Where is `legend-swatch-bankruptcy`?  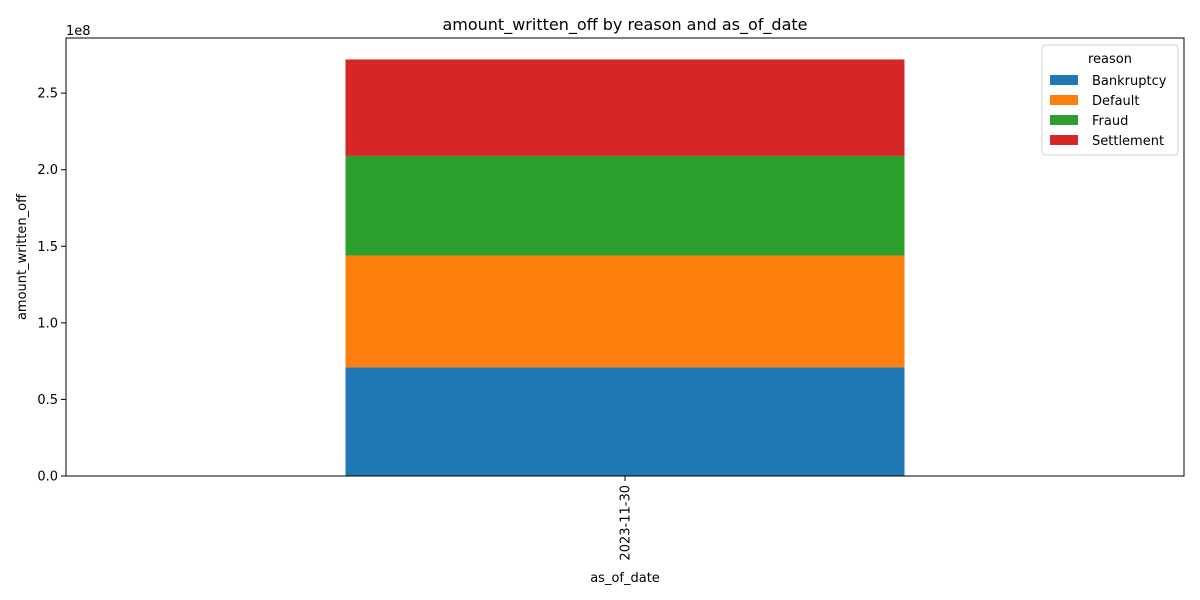 legend-swatch-bankruptcy is located at coordinates (1064, 80).